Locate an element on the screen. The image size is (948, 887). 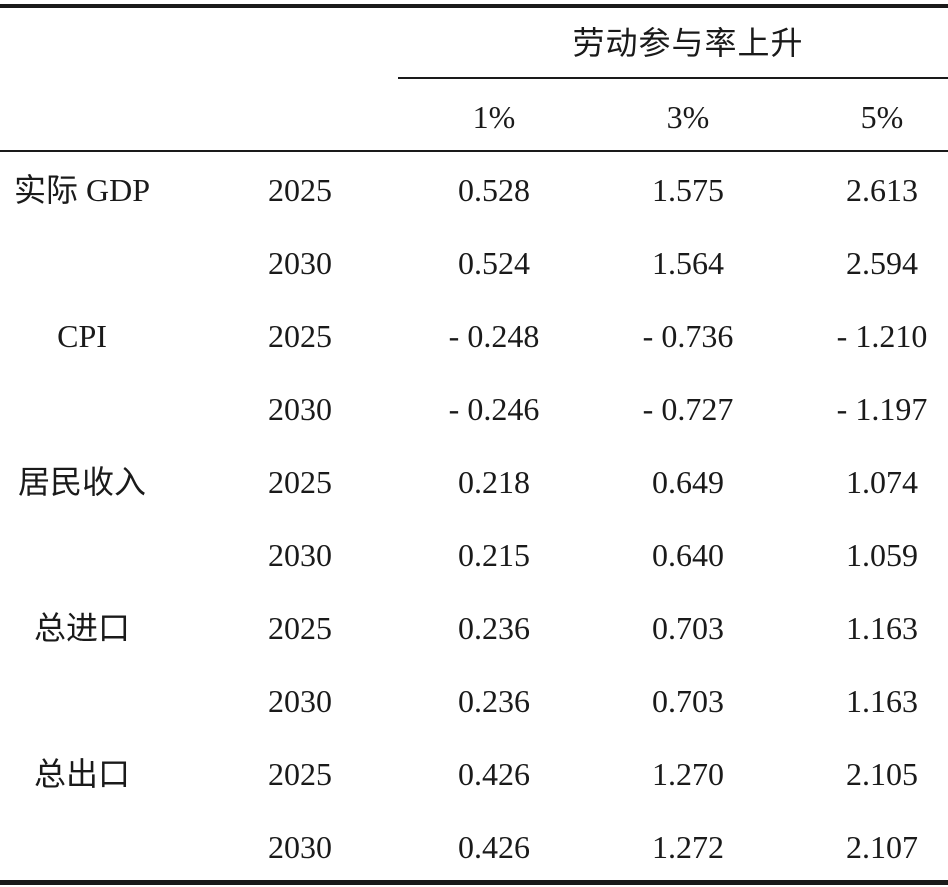
row-indicator: 总进口 is located at coordinates (82, 628).